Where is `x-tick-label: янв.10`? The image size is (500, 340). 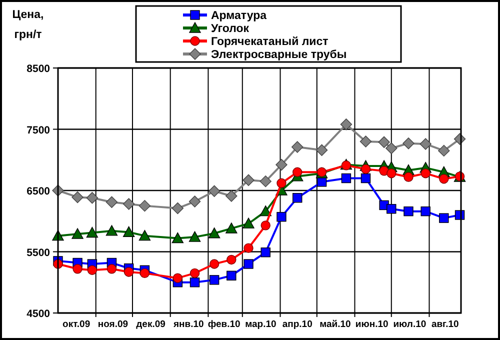 x-tick-label: янв.10 is located at coordinates (189, 324).